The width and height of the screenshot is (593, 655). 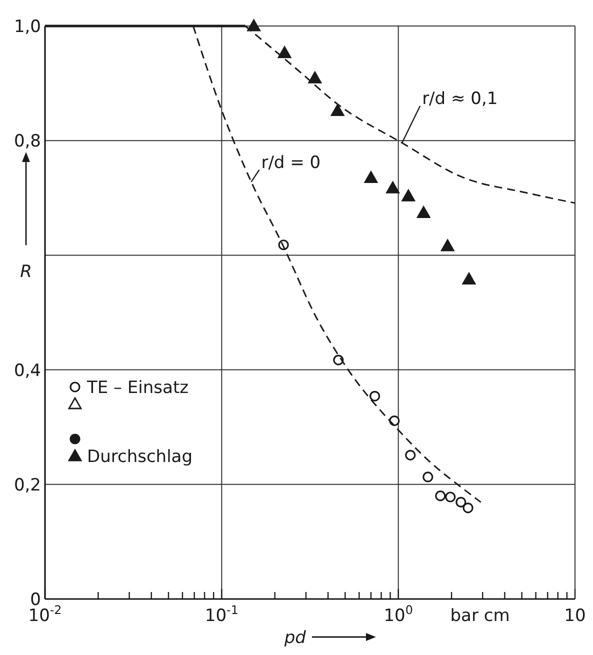 I want to click on annotation: r/d ≈ 0,1, so click(x=460, y=98).